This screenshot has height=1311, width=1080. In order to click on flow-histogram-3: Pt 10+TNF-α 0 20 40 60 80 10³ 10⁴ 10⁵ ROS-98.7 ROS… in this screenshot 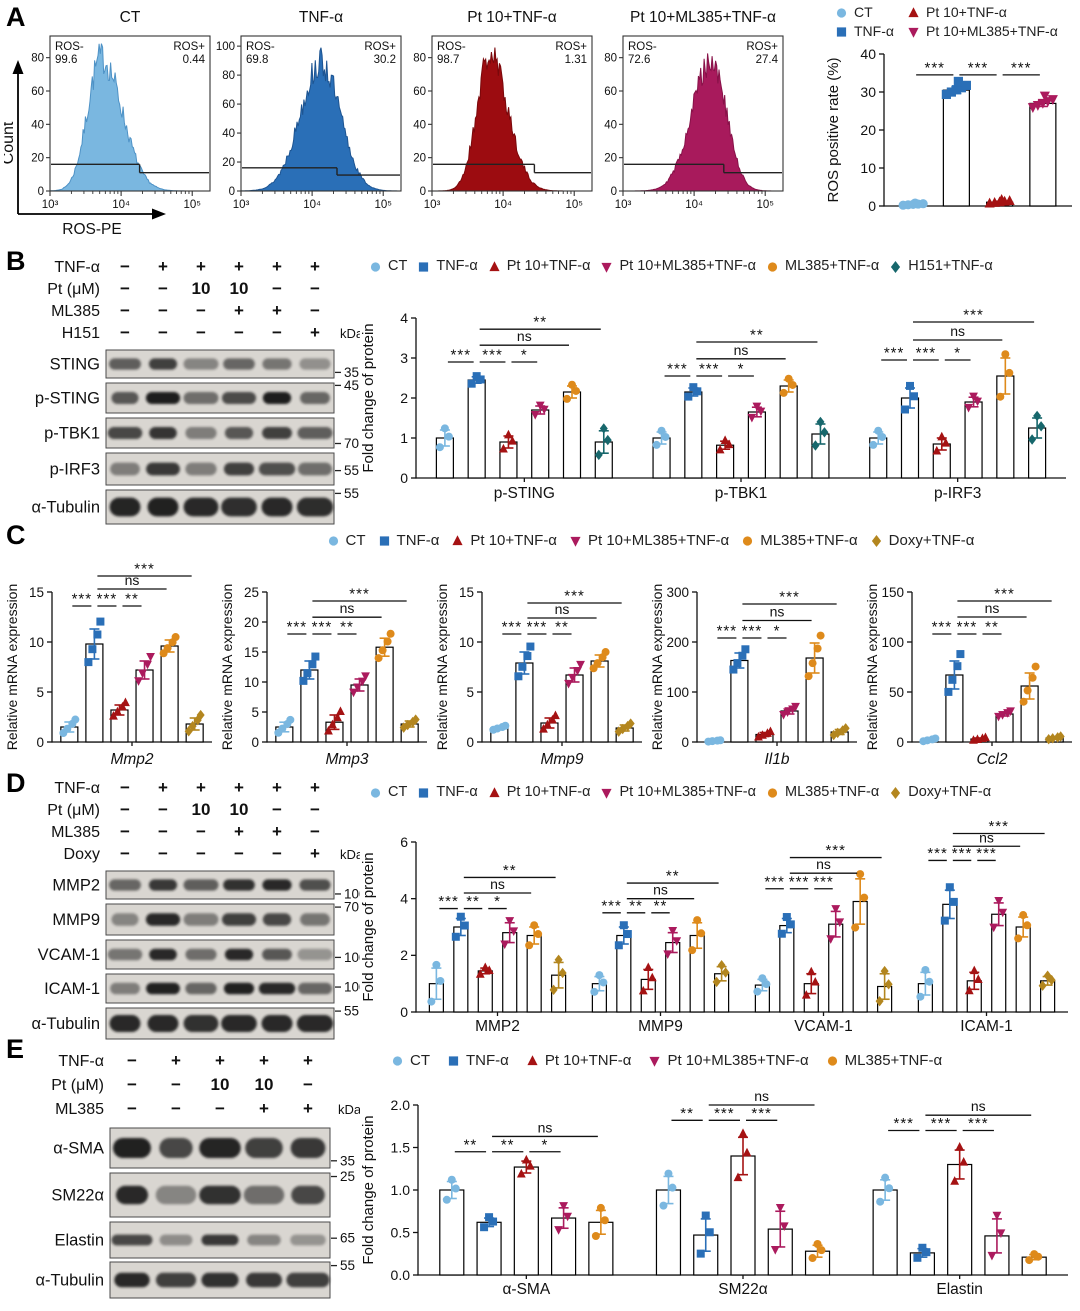, I will do `click(503, 110)`.